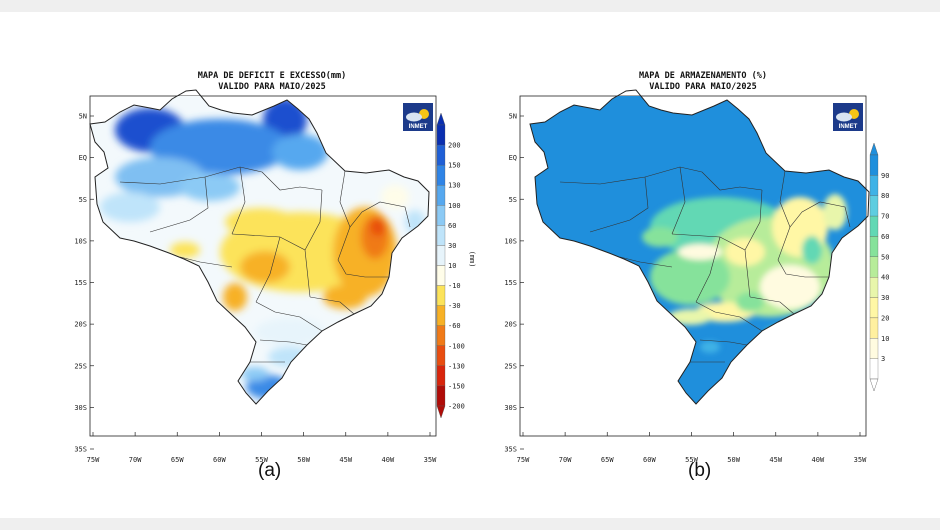 The height and width of the screenshot is (530, 940). Describe the element at coordinates (848, 127) in the screenshot. I see `panel-b-logo-text: INMET` at that location.